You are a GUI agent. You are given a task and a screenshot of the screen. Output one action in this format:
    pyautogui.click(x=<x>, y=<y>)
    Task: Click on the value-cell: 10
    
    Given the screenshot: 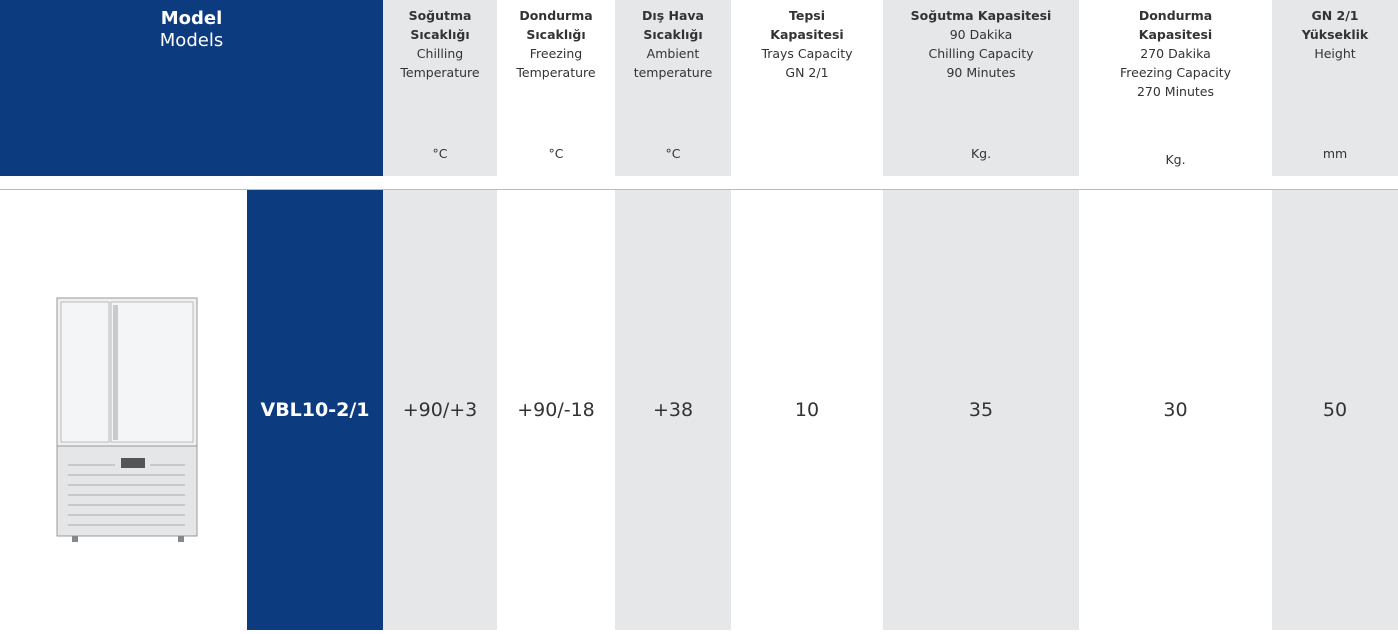 What is the action you would take?
    pyautogui.click(x=807, y=410)
    